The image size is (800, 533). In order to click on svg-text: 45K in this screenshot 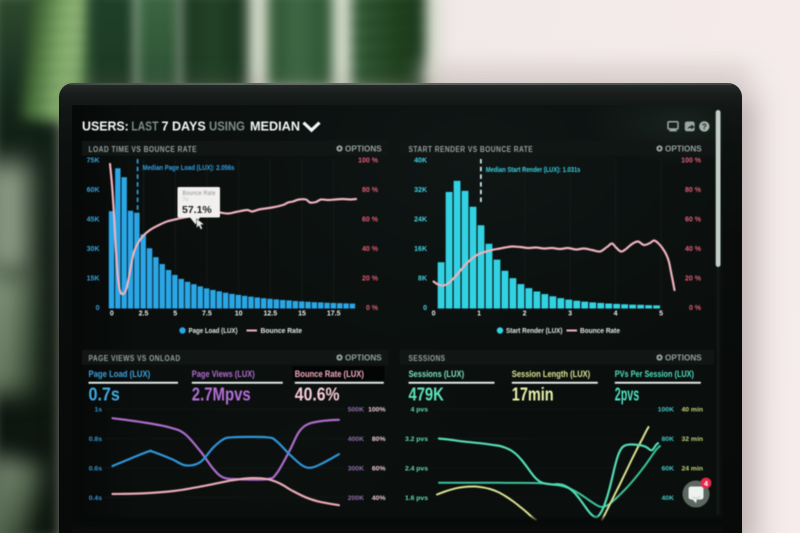, I will do `click(93, 220)`.